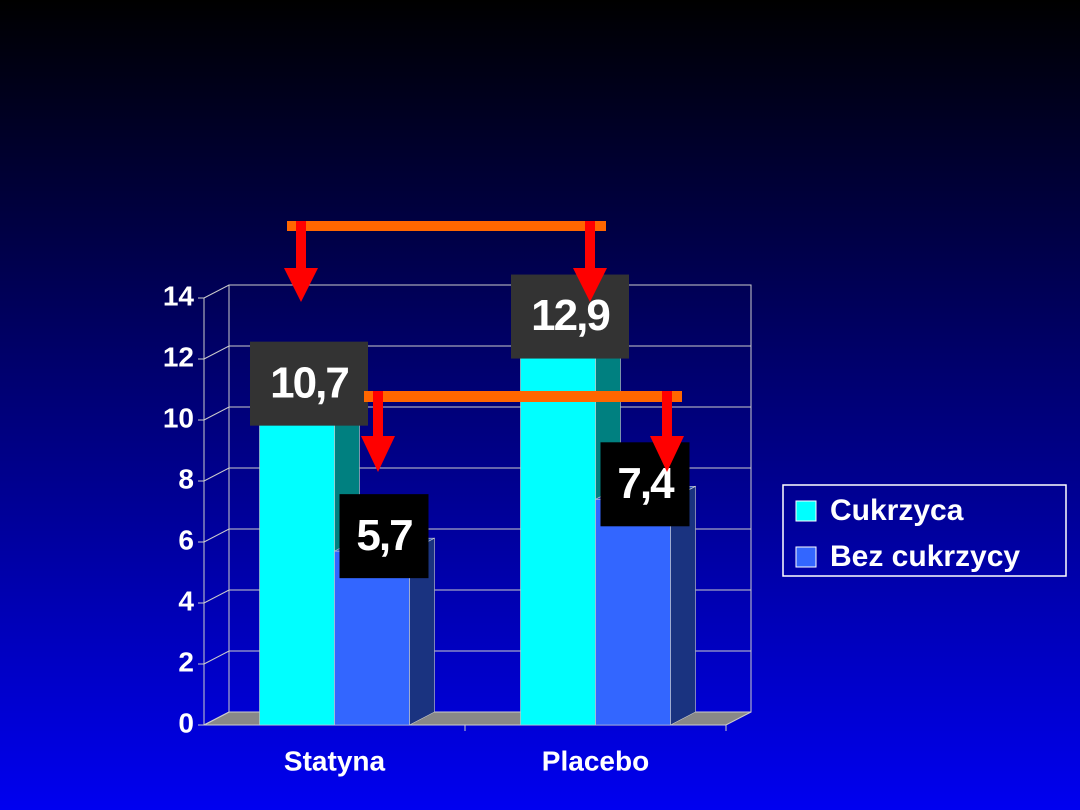  Describe the element at coordinates (484, 346) in the screenshot. I see `annotation-arrows` at that location.